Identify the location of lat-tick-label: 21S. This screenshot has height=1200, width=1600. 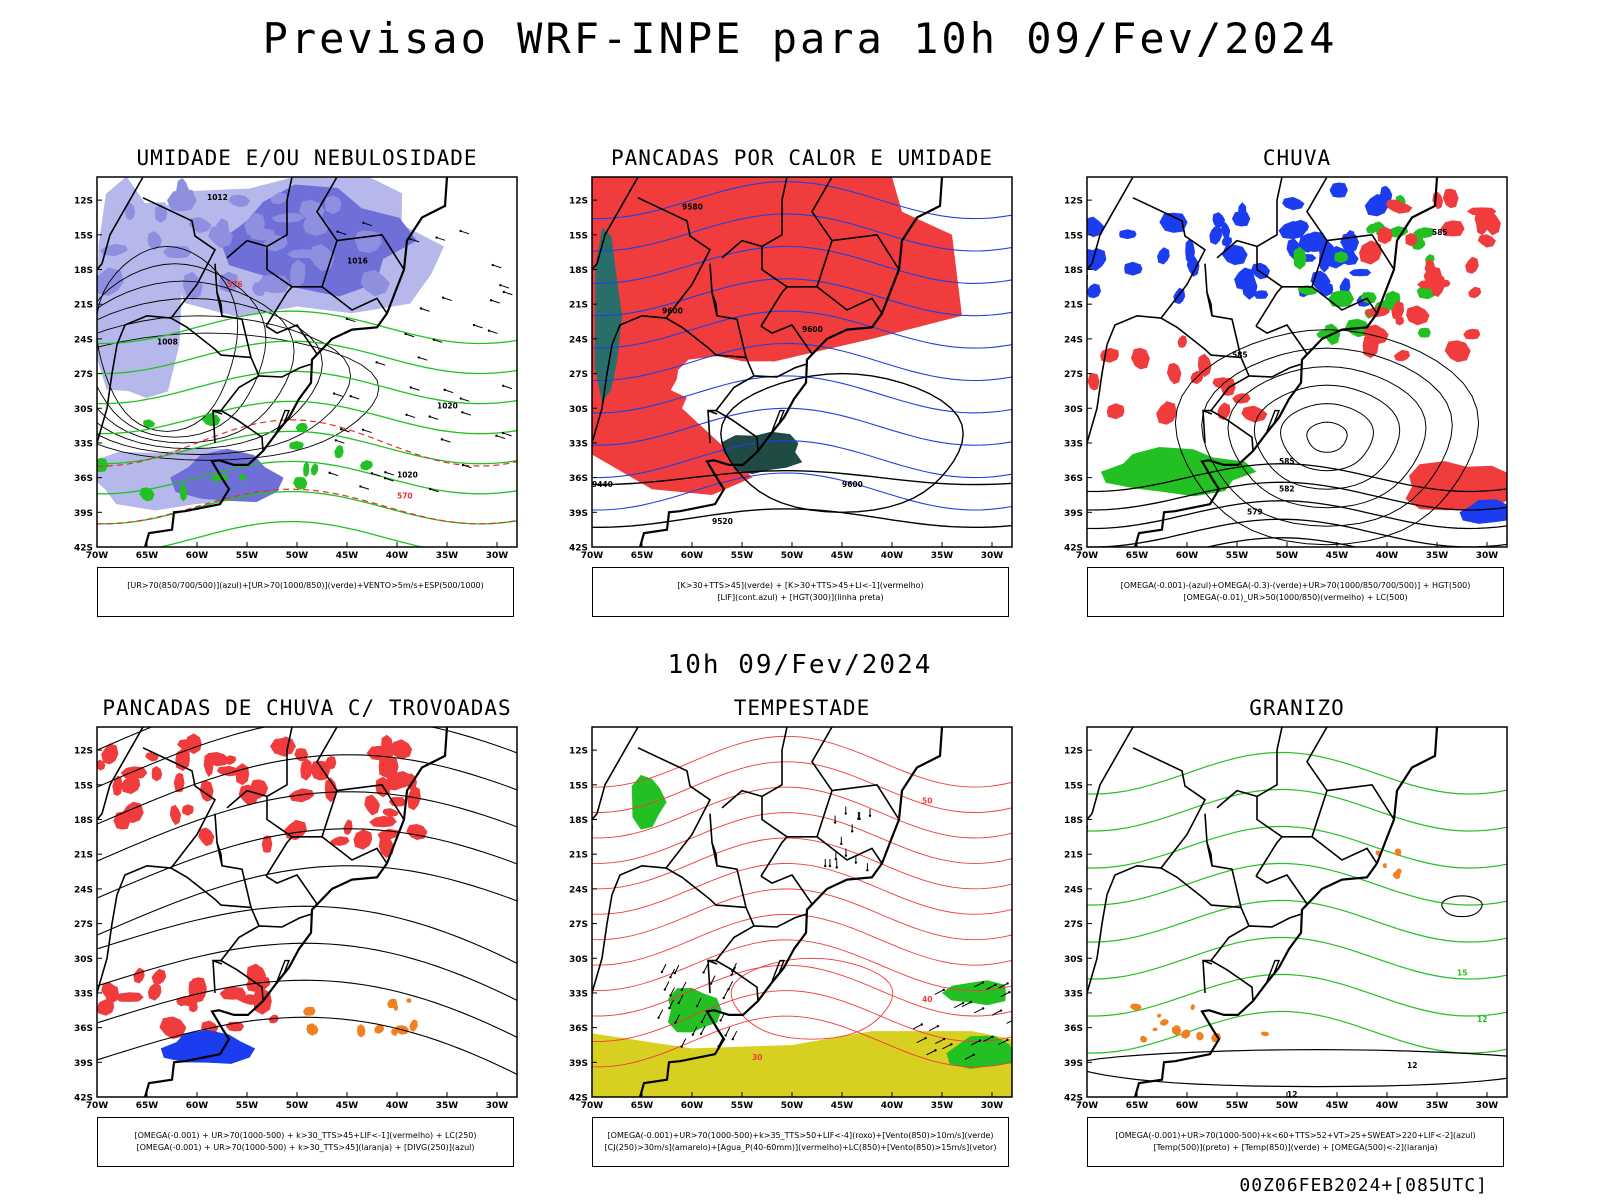
(1073, 306).